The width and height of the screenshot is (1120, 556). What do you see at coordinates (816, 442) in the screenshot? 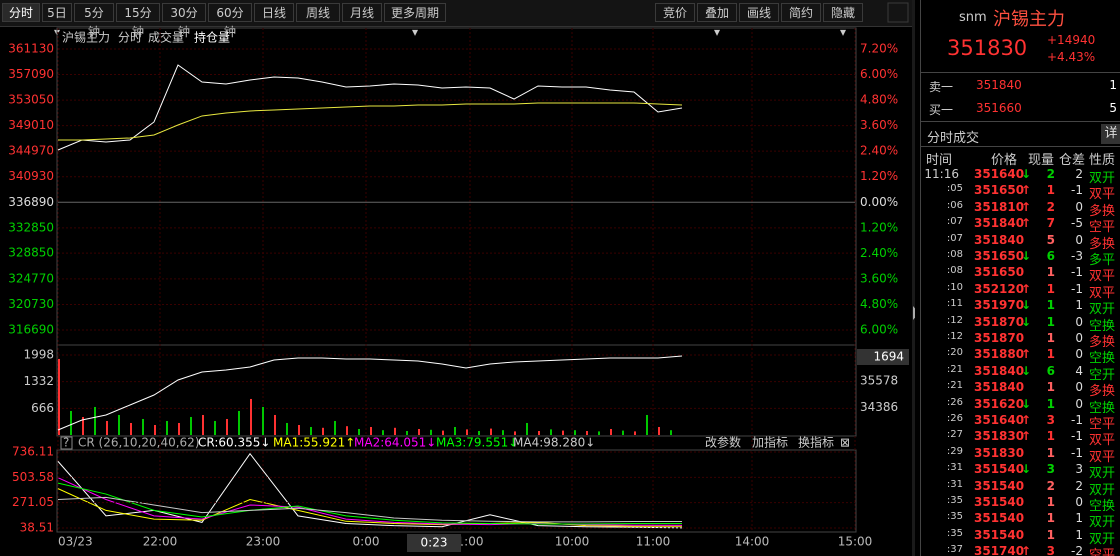
I see `indicator-button: 换指标` at bounding box center [816, 442].